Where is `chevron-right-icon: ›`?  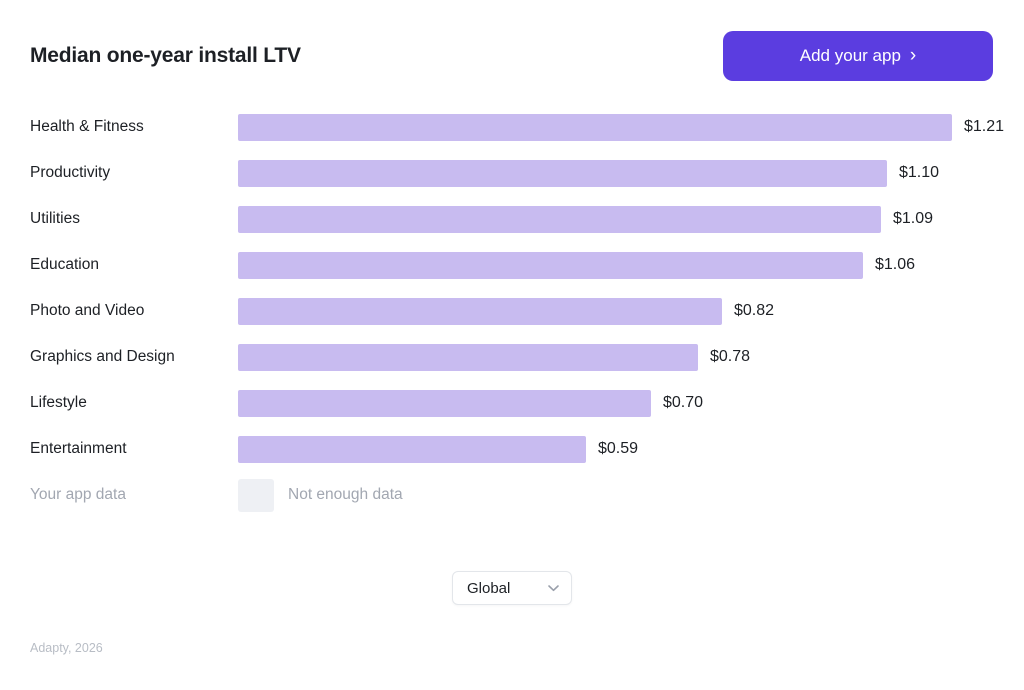 chevron-right-icon: › is located at coordinates (913, 55).